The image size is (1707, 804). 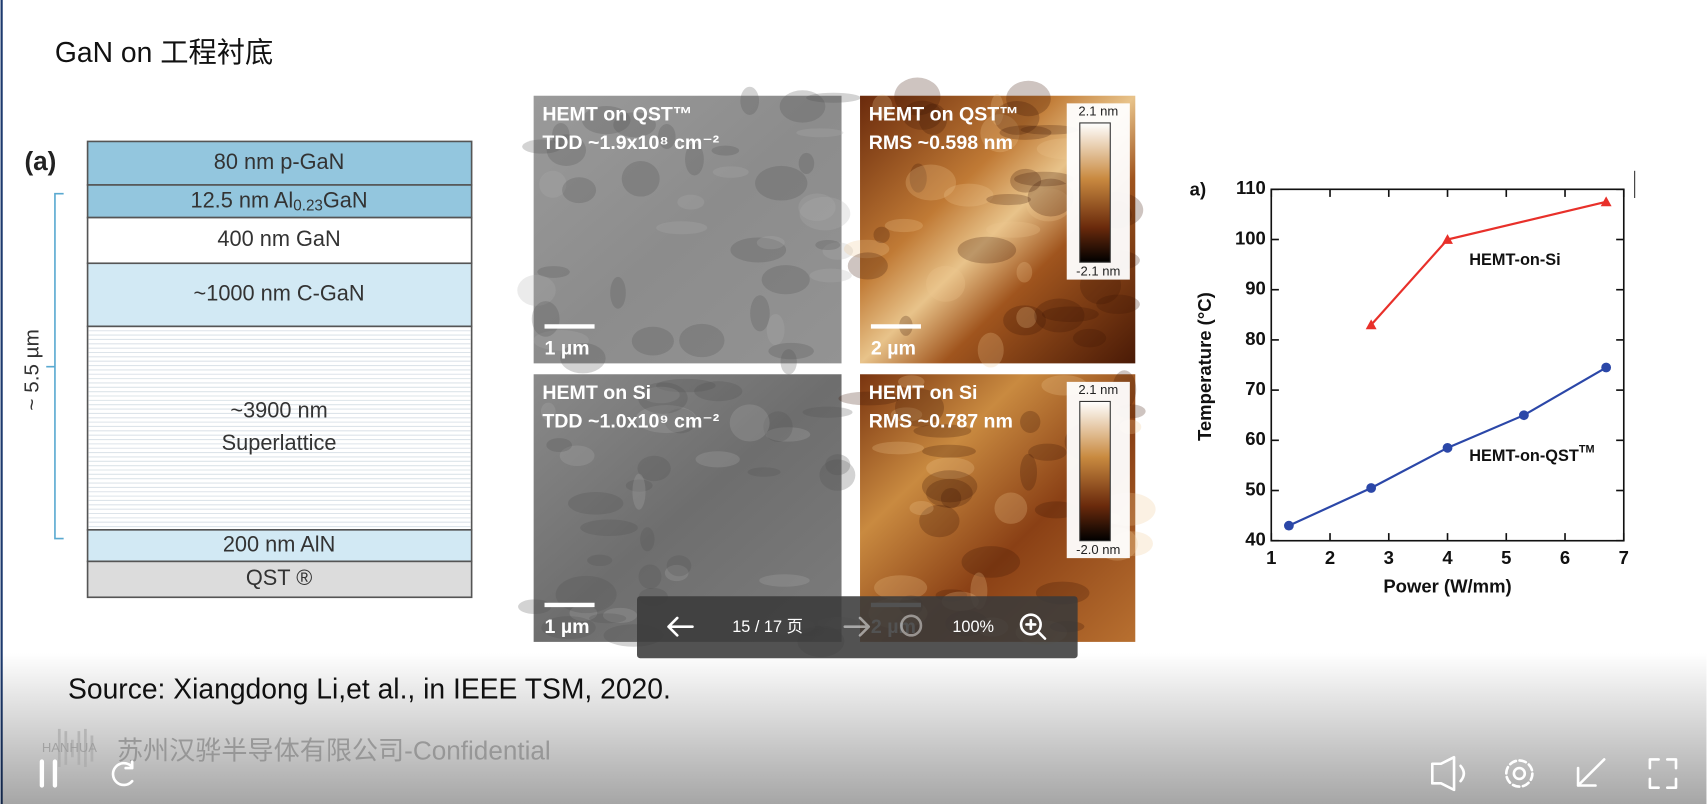 I want to click on panel-label: a), so click(x=1198, y=188).